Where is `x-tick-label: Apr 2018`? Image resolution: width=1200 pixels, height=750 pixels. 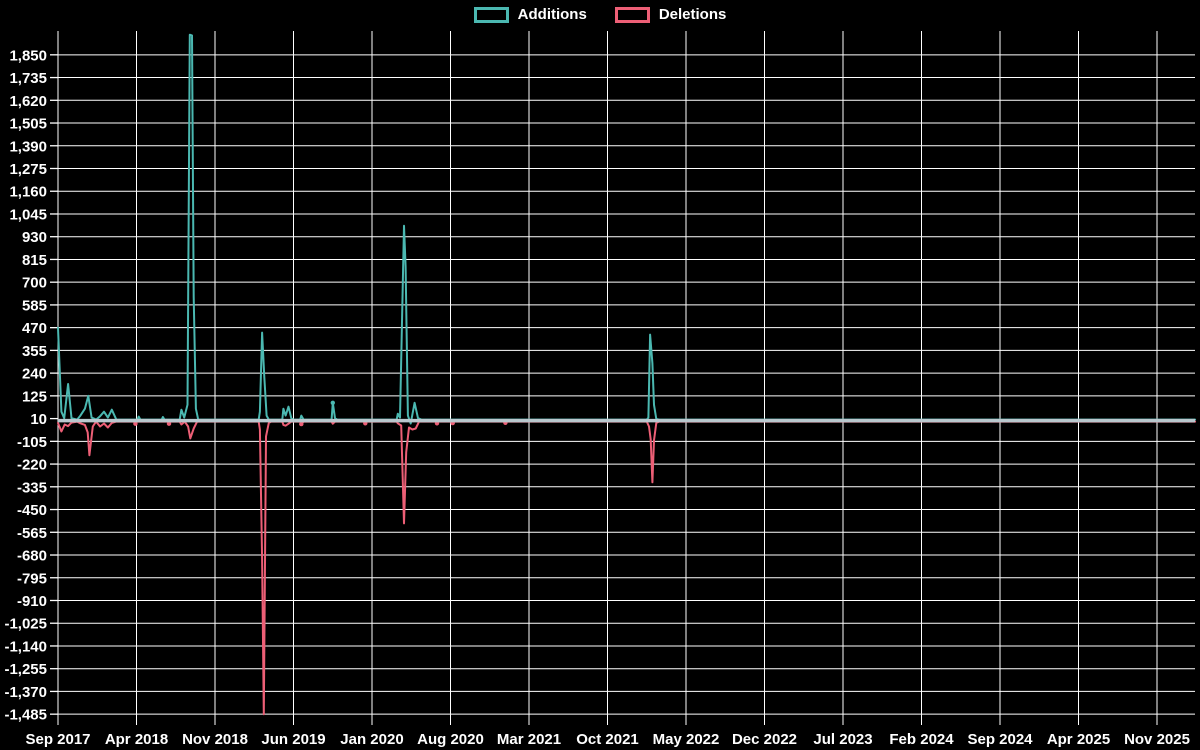 x-tick-label: Apr 2018 is located at coordinates (136, 739).